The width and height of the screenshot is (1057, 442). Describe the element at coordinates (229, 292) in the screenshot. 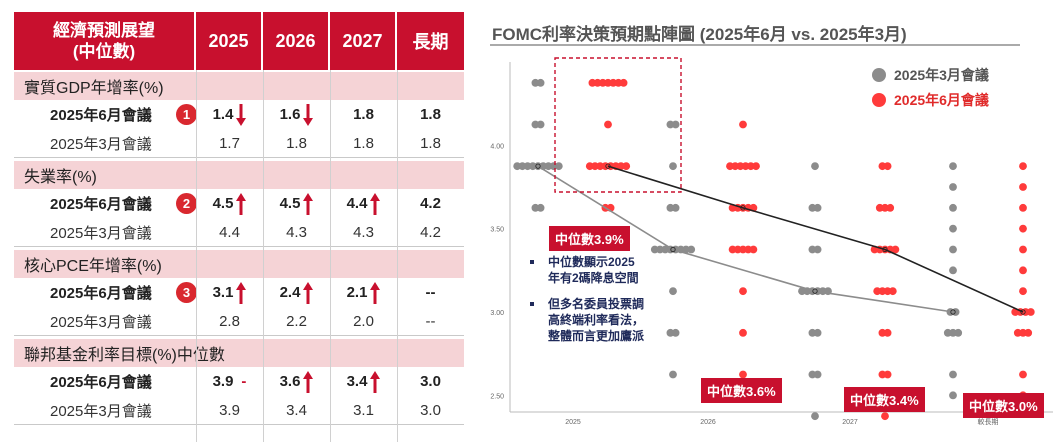

I see `table-cell: 3.1` at that location.